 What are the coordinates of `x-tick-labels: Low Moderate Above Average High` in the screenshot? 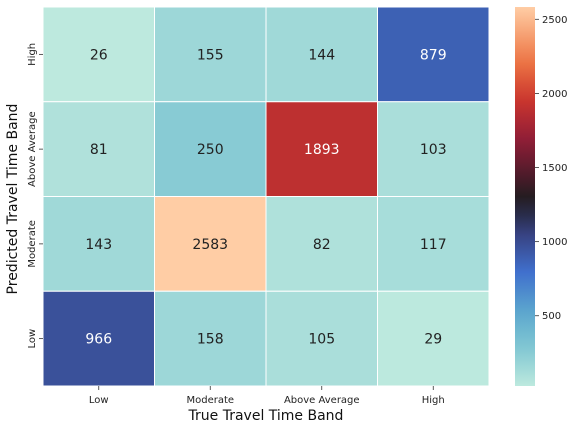 It's located at (267, 396).